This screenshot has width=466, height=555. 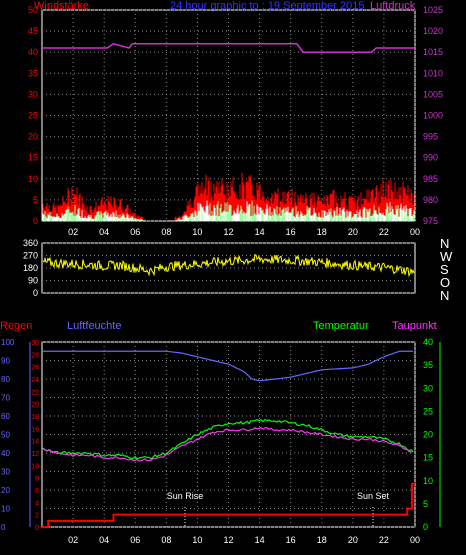 What do you see at coordinates (228, 444) in the screenshot?
I see `dewpoint-line` at bounding box center [228, 444].